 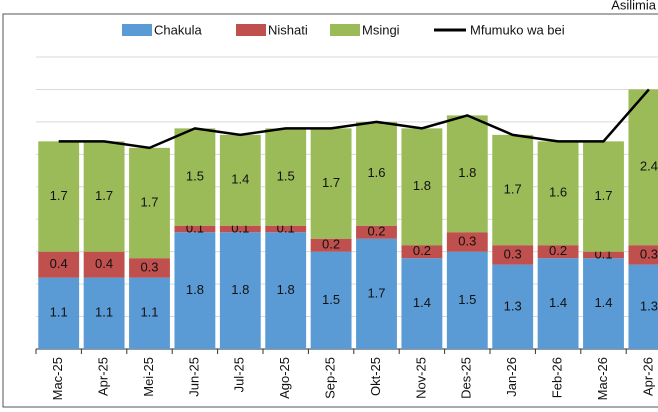 What do you see at coordinates (239, 374) in the screenshot?
I see `x-tick-label: Jul-25` at bounding box center [239, 374].